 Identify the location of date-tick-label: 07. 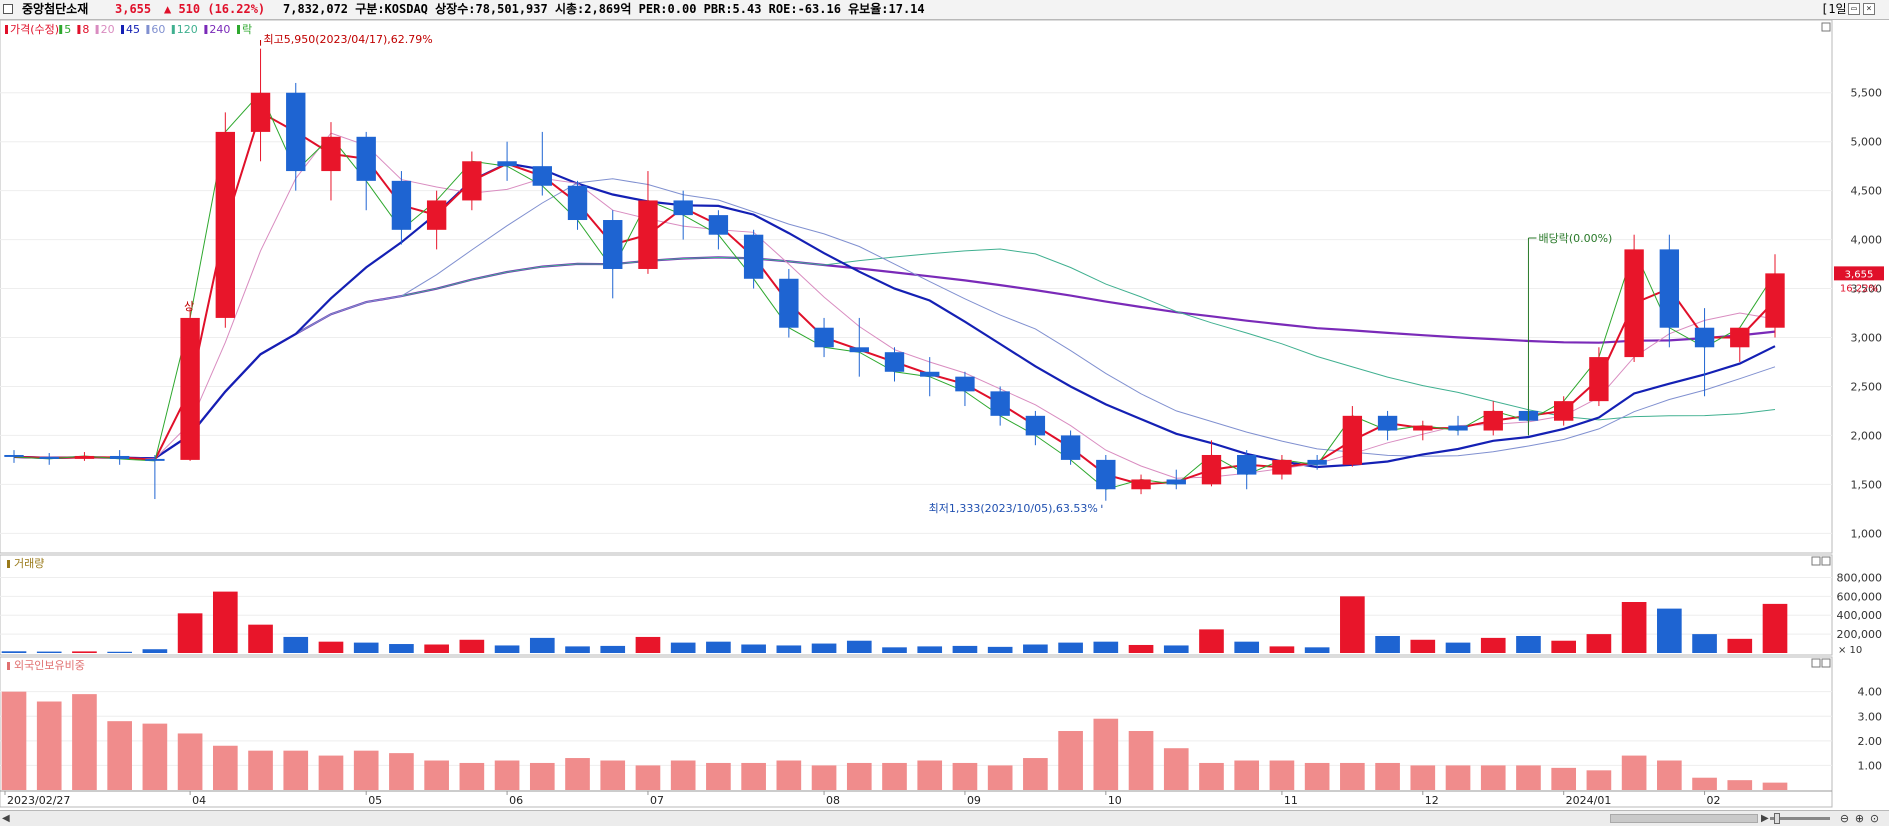
(657, 800).